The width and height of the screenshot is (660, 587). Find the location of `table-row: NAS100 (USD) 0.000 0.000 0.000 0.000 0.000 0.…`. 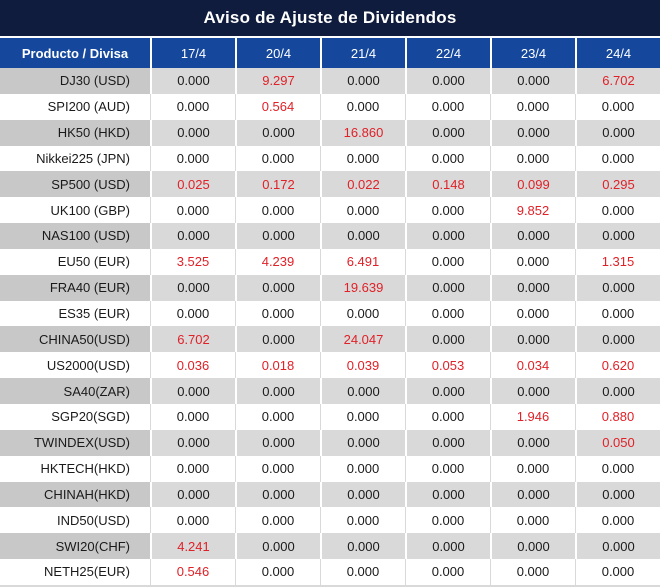

table-row: NAS100 (USD) 0.000 0.000 0.000 0.000 0.000 0.… is located at coordinates (330, 236).